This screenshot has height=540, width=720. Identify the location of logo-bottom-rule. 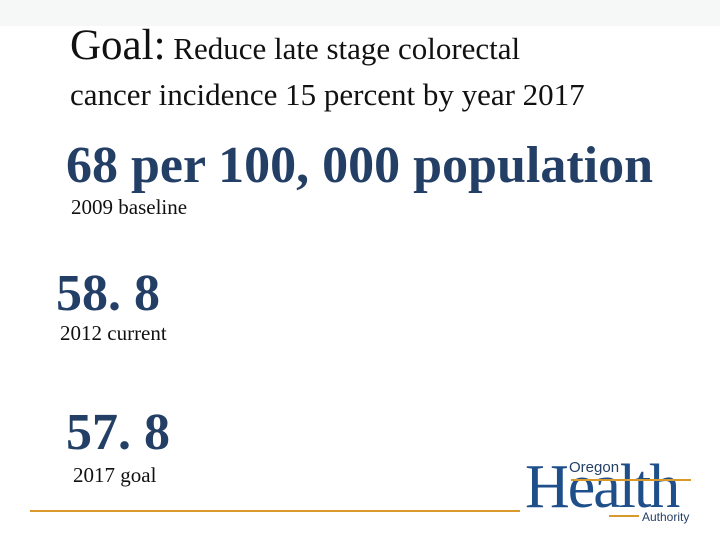
(624, 516).